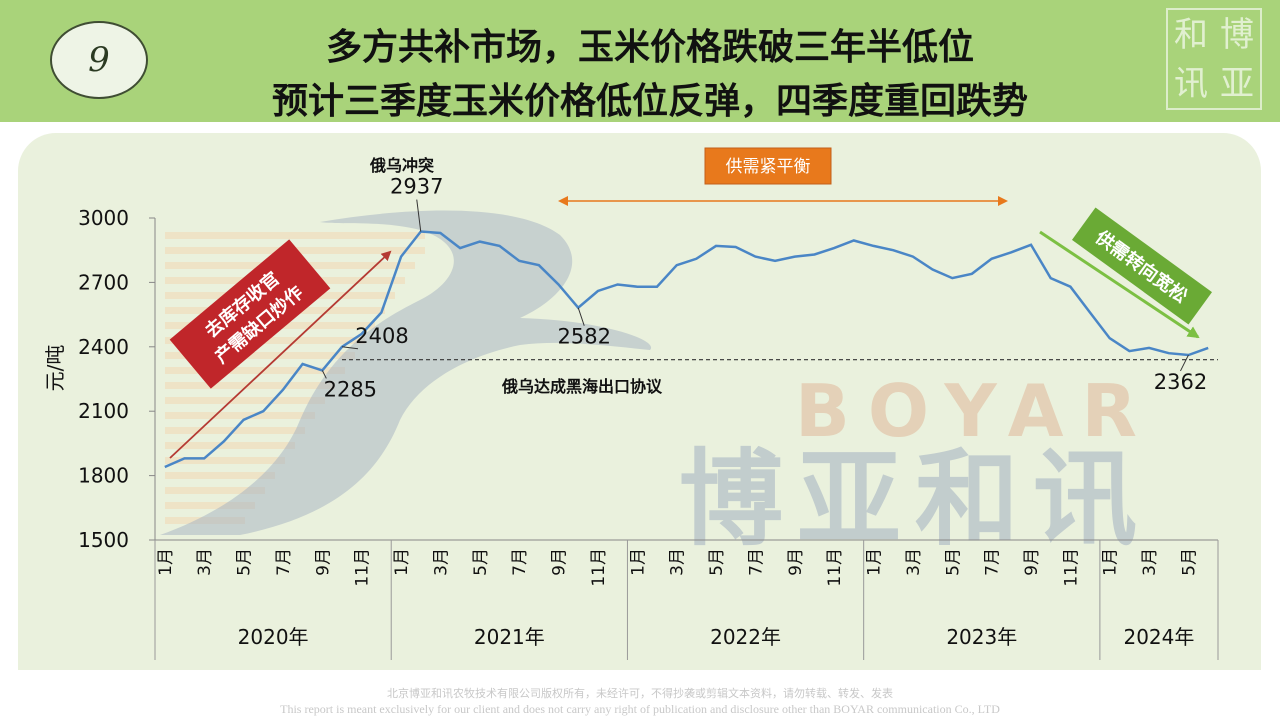 Image resolution: width=1280 pixels, height=720 pixels. I want to click on slide-title-line2: 预计三季度玉米价格低位反弹，四季度重回跌势, so click(649, 101).